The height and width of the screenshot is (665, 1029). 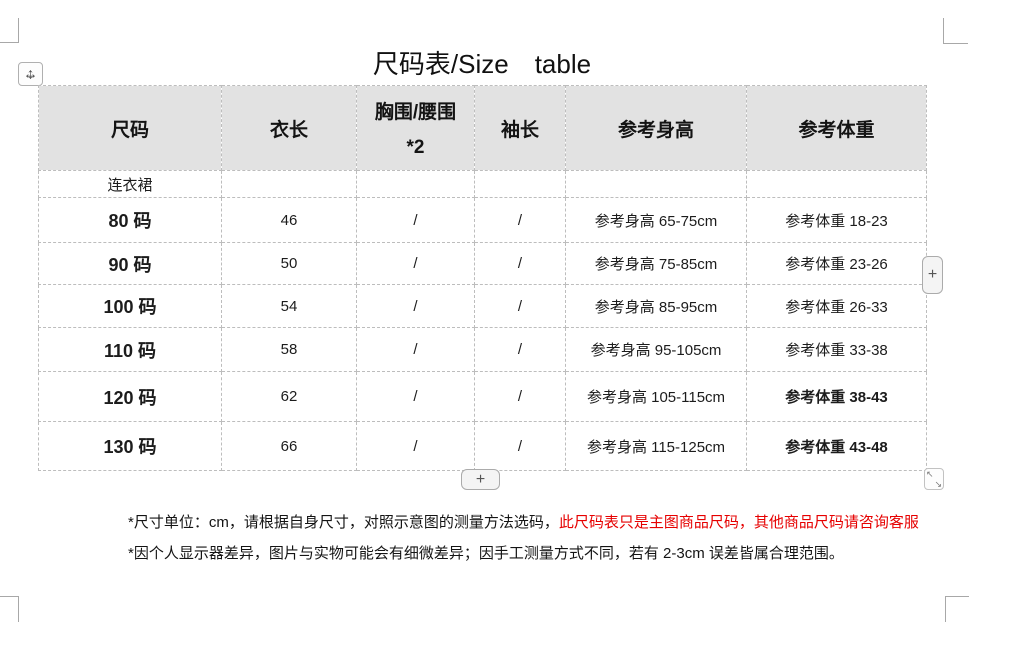 I want to click on header-bust-waist-line1: 胸围/腰围, so click(x=415, y=112).